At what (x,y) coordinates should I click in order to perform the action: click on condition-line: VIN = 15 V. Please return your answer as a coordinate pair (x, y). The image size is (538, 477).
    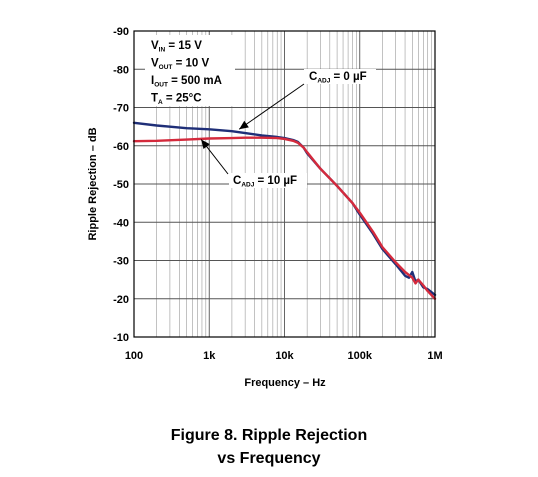
    Looking at the image, I should click on (176, 47).